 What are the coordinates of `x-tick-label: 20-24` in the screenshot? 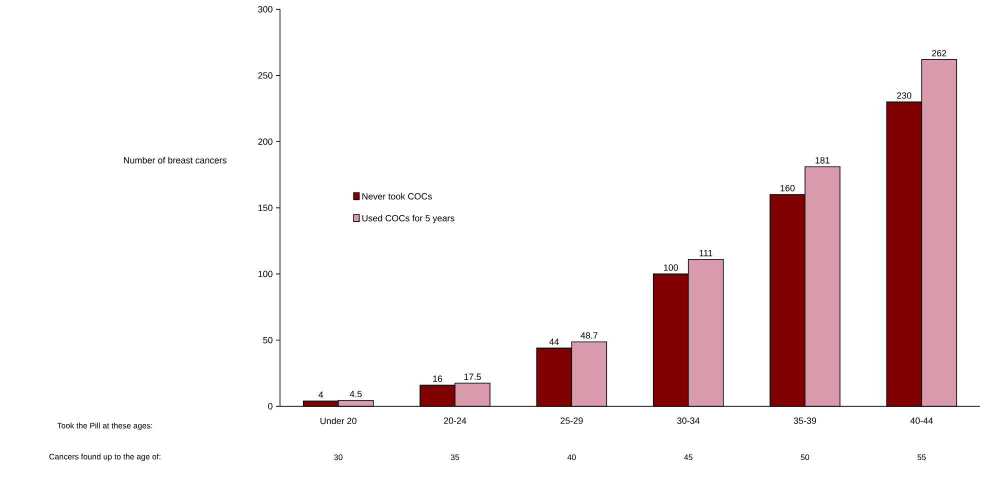 It's located at (455, 420).